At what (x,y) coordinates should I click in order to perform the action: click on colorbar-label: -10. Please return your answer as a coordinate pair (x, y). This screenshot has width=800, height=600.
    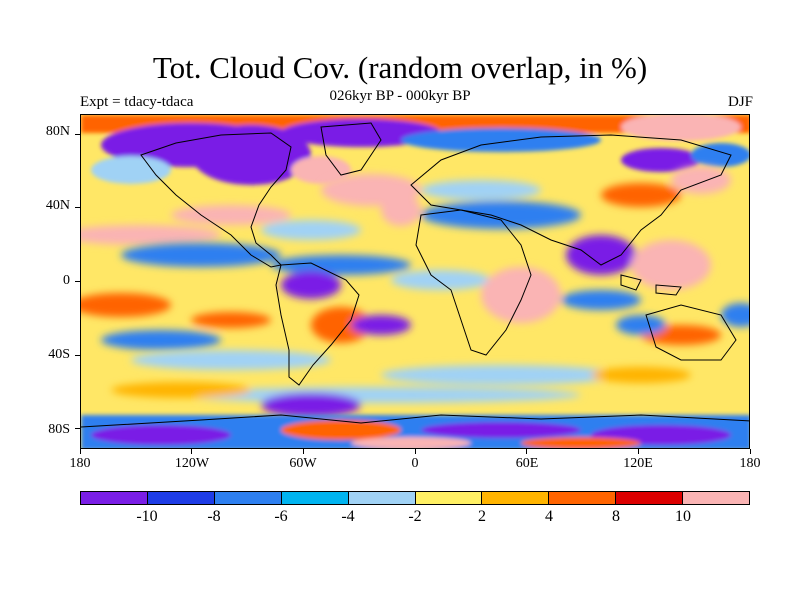
    Looking at the image, I should click on (147, 516).